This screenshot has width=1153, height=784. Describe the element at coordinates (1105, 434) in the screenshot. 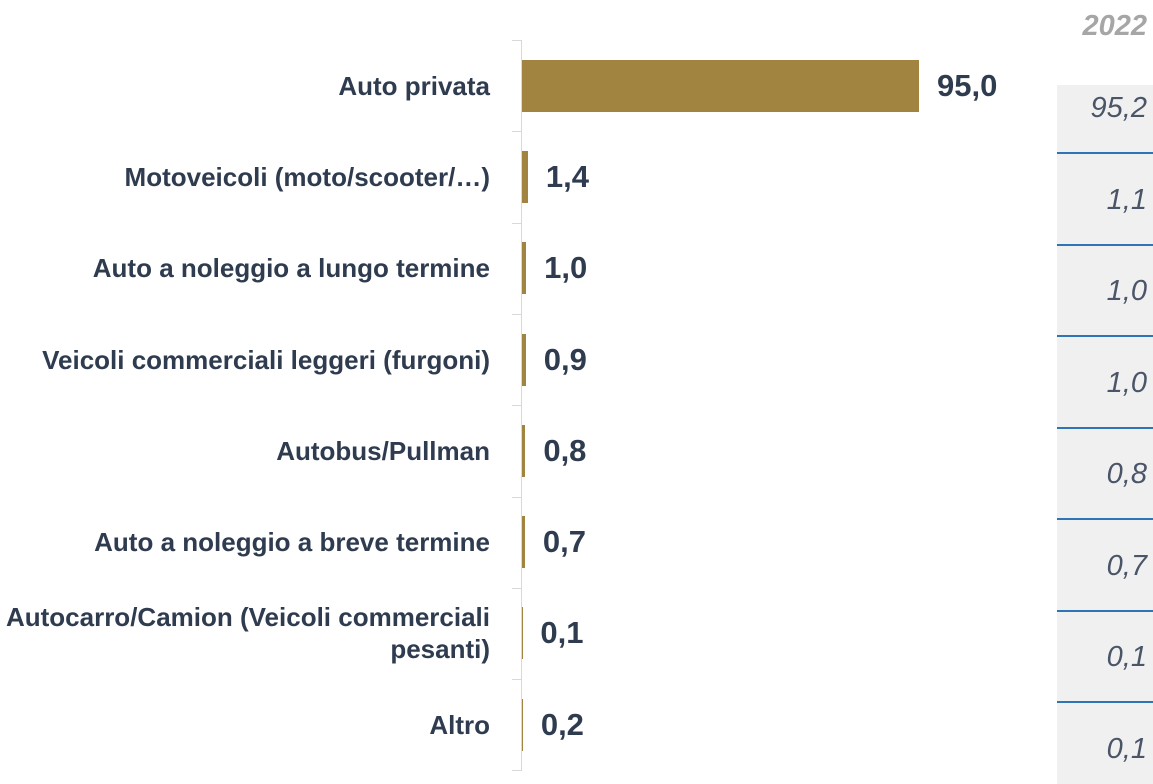

I see `comparison-panel` at that location.